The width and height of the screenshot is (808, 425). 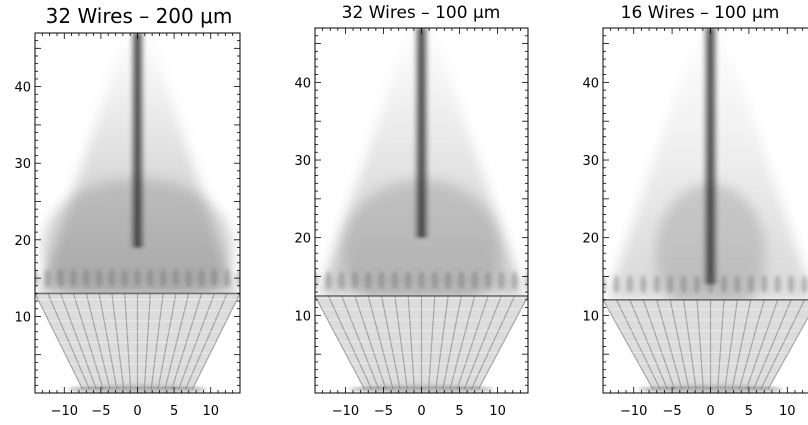 What do you see at coordinates (421, 13) in the screenshot?
I see `panel-title: 32 Wires – 100 μm` at bounding box center [421, 13].